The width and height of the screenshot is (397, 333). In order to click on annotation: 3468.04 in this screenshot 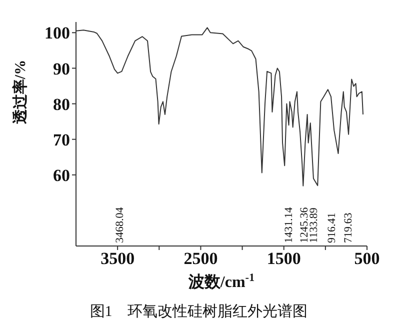, I will do `click(120, 224)`.